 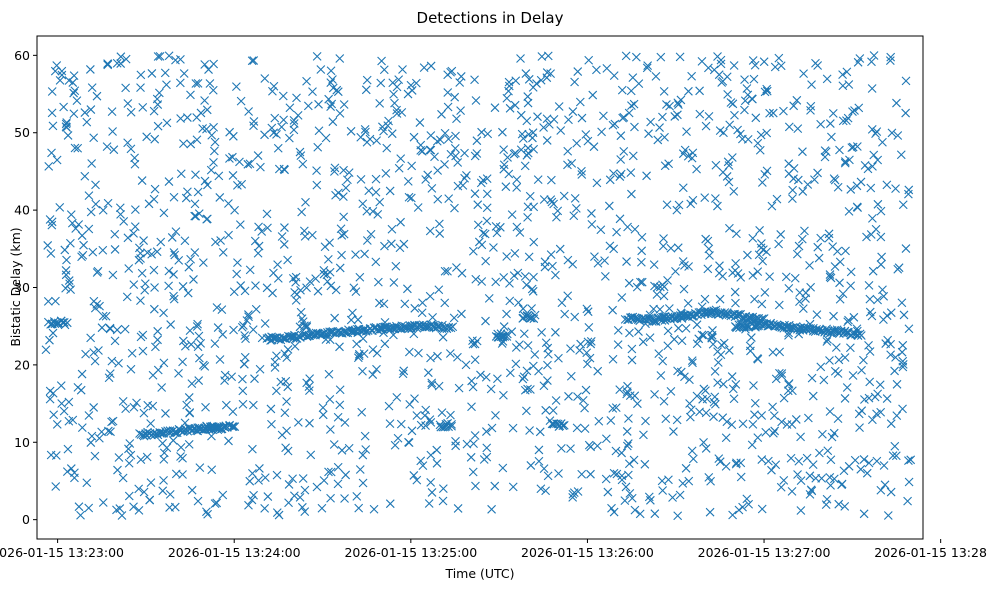 I want to click on y-tick-label: 60, so click(x=22, y=55).